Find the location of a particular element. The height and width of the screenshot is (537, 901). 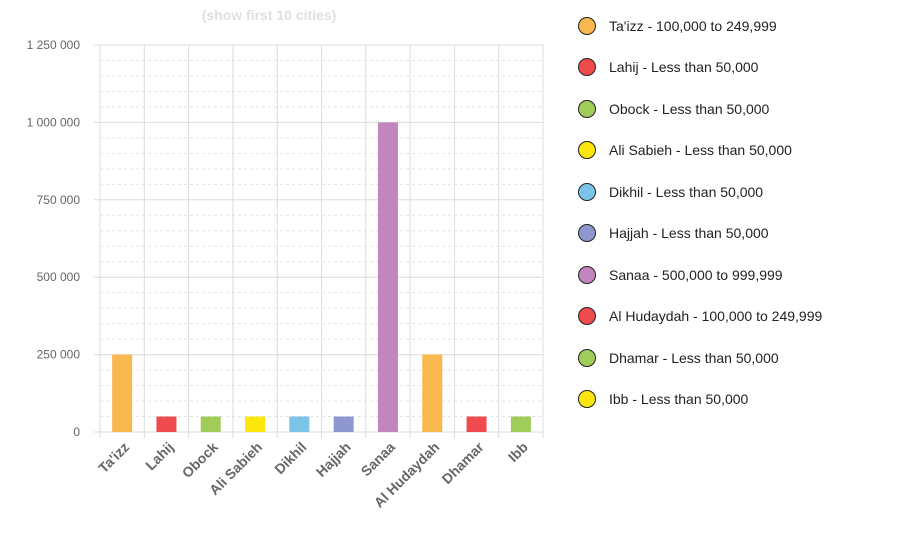

legend-label: Dhamar - Less than 50,000 is located at coordinates (694, 357).